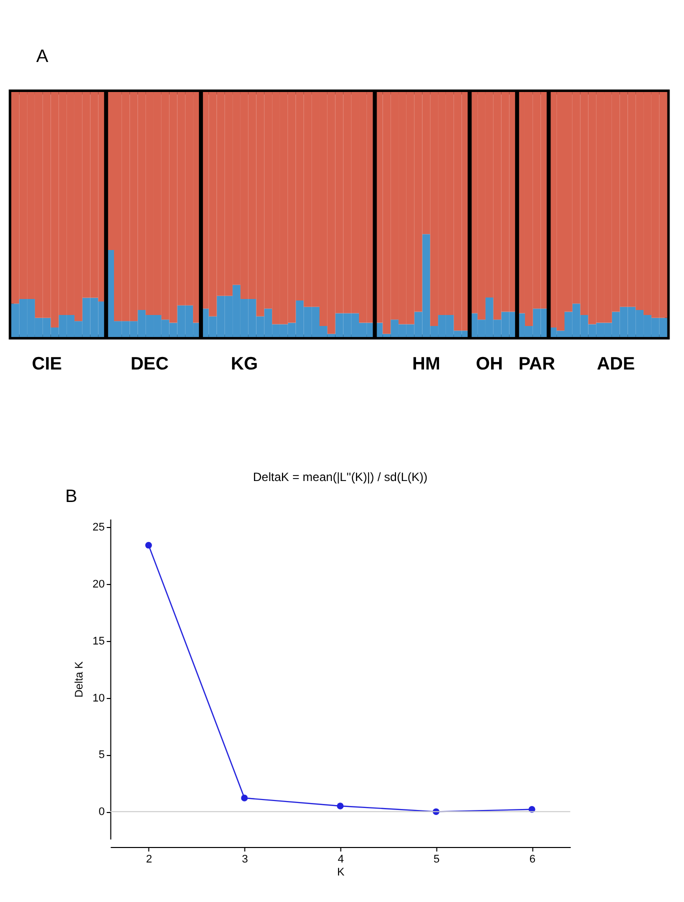  I want to click on x-tick-label: CIE, so click(47, 364).